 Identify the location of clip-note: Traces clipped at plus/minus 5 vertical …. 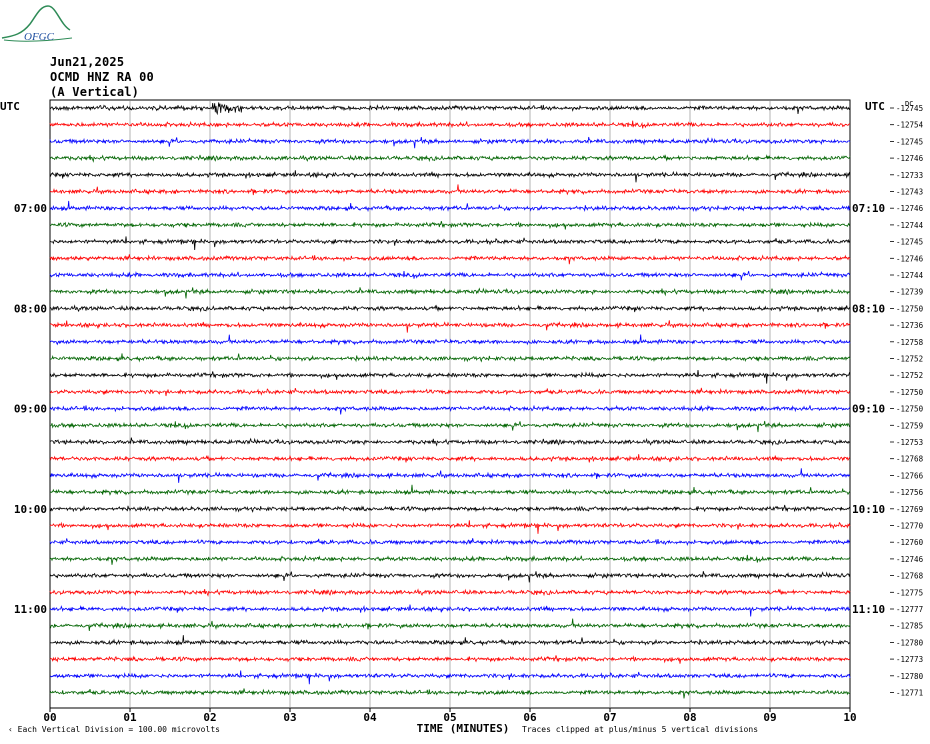
(640, 729).